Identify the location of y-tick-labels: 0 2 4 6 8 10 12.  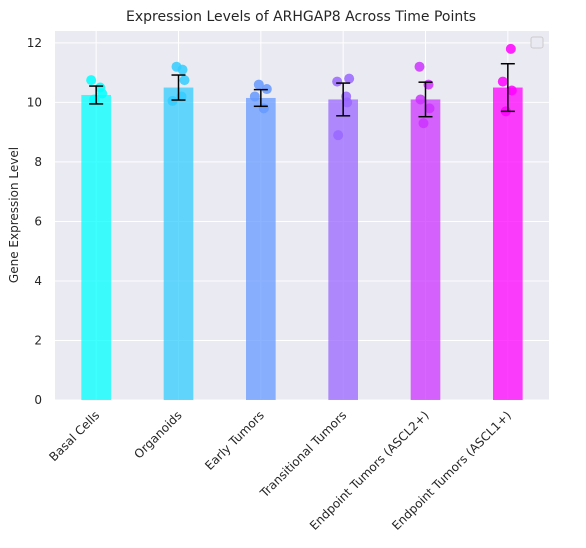
(34, 221).